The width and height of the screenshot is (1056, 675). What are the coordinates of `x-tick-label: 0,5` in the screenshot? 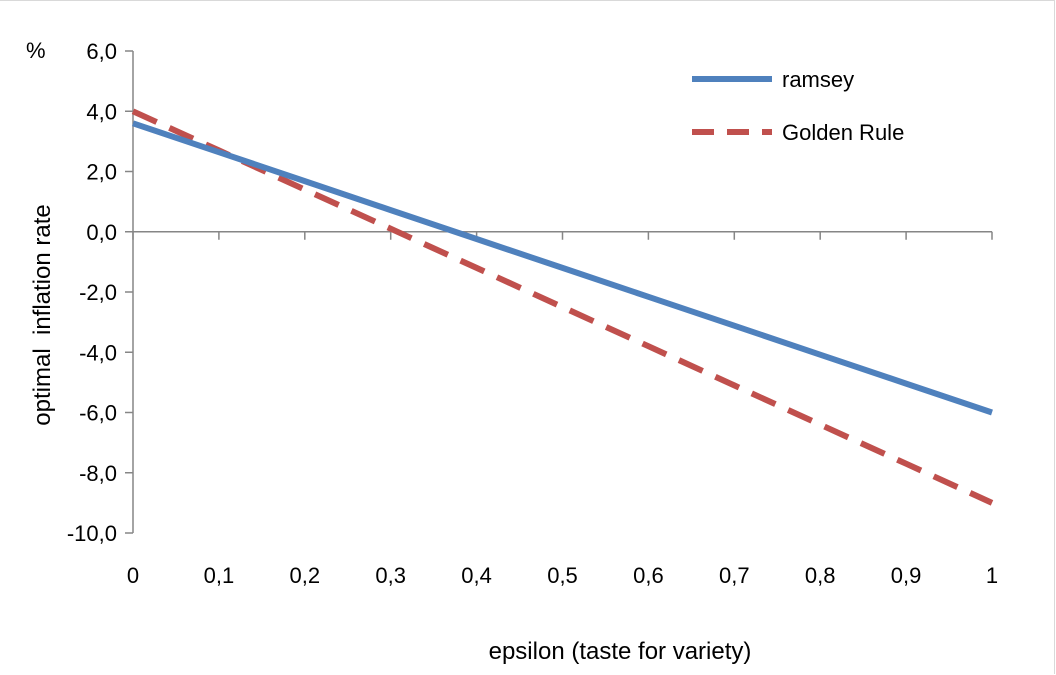 It's located at (562, 575).